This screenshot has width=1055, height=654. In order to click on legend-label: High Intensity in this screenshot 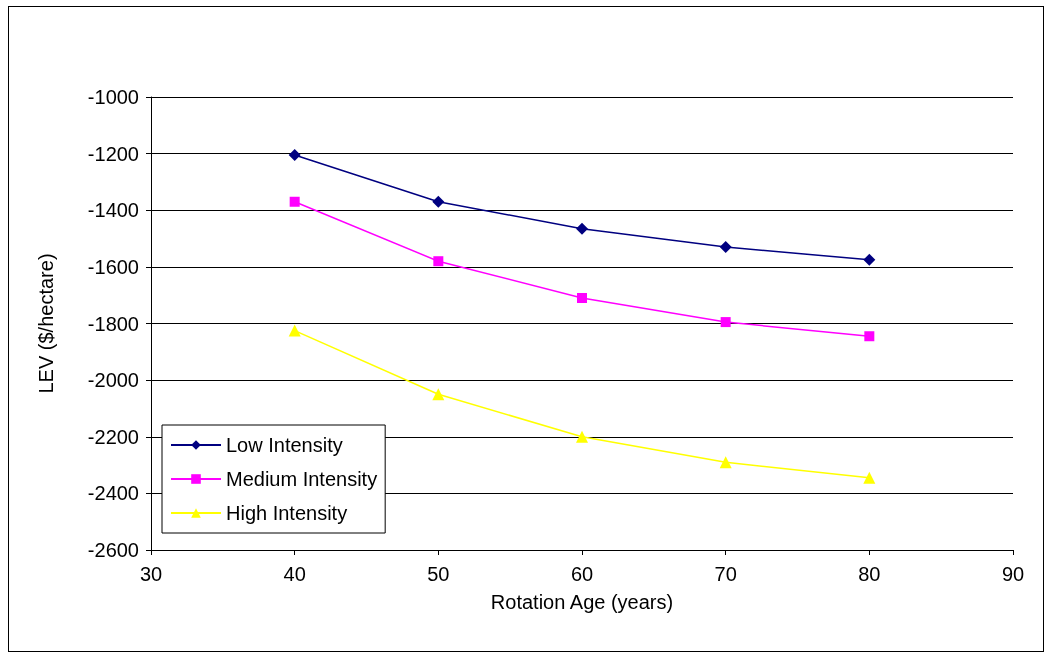, I will do `click(287, 513)`.